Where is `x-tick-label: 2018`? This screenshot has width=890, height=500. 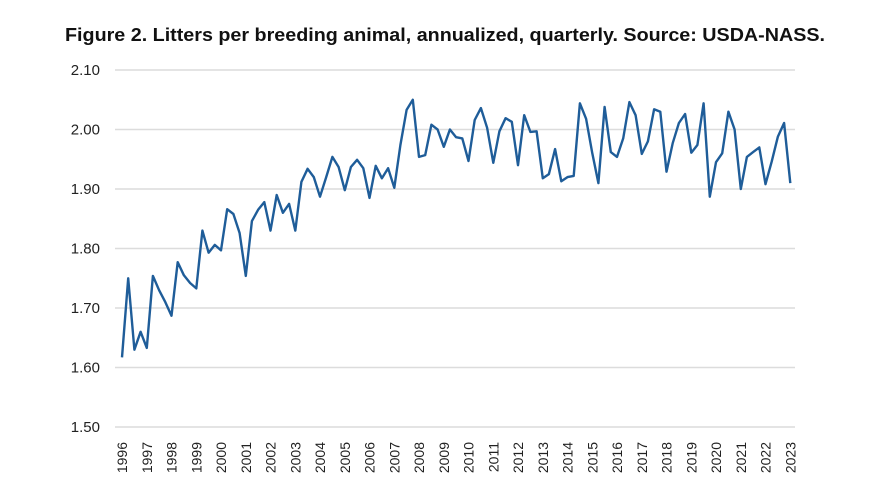
x-tick-label: 2018 is located at coordinates (667, 457).